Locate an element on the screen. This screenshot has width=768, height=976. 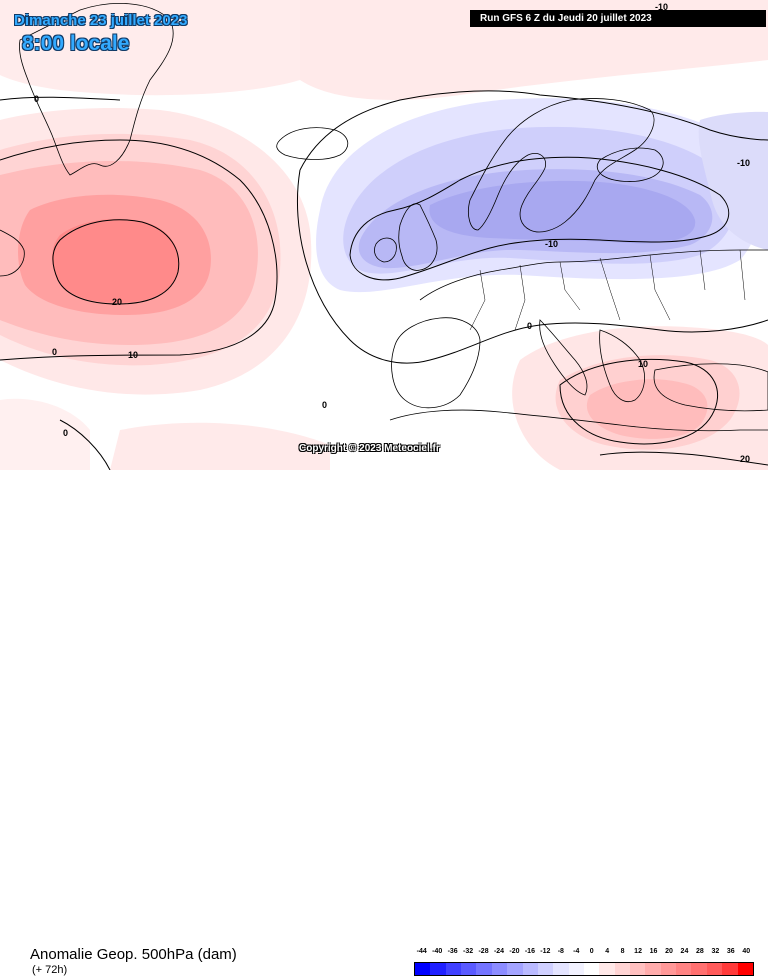
low-anomaly-europe is located at coordinates (539, 195).